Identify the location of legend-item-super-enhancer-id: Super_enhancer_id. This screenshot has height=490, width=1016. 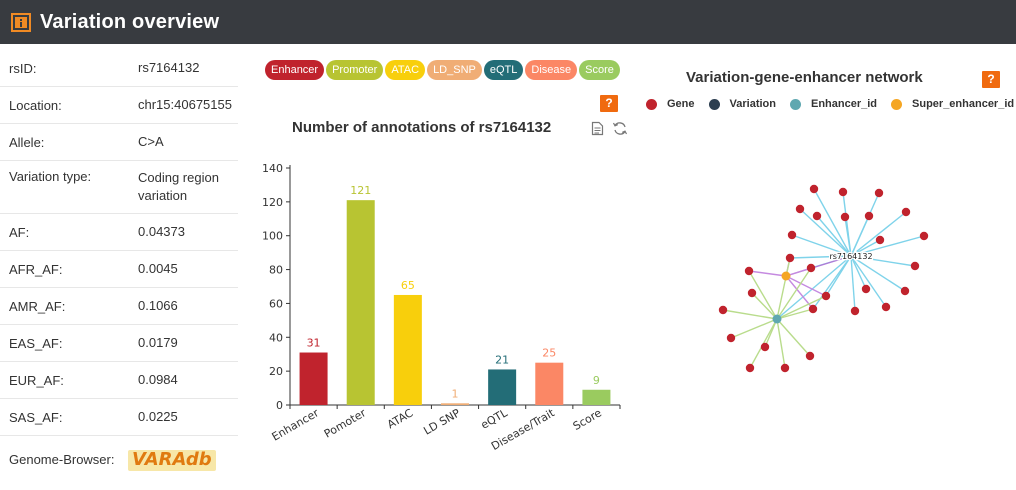
(952, 104).